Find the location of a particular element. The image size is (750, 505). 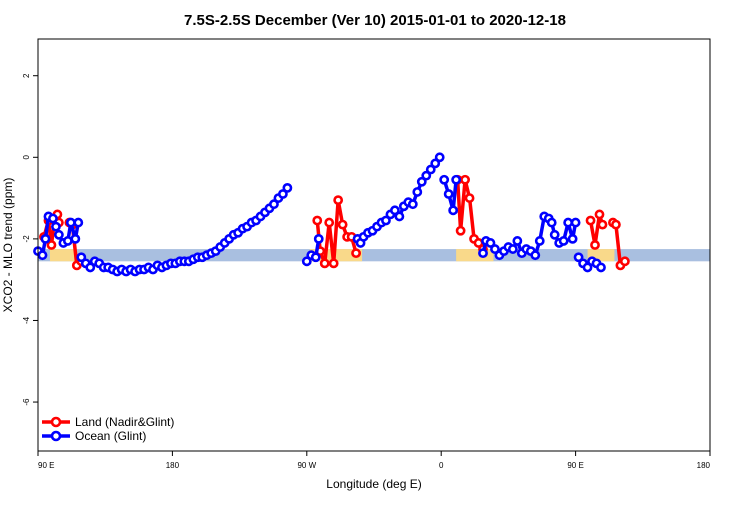

y-tick-label: 2 is located at coordinates (26, 75).